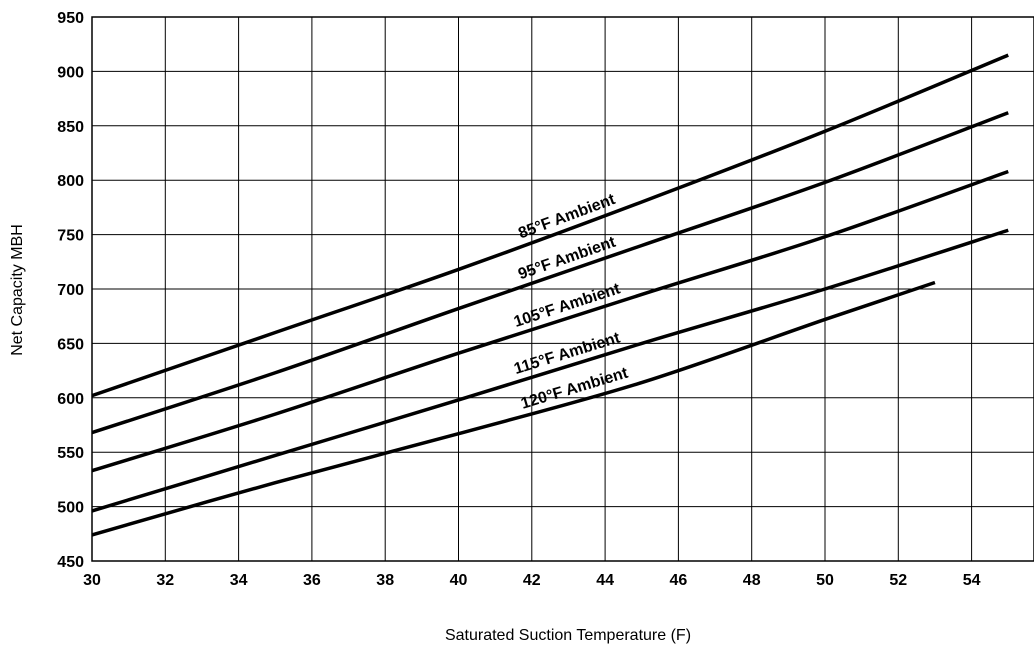 Image resolution: width=1034 pixels, height=652 pixels. I want to click on x-tick-labels: 30 32 34 36 38 40 42 44 46 48 50 52 54, so click(531, 580).